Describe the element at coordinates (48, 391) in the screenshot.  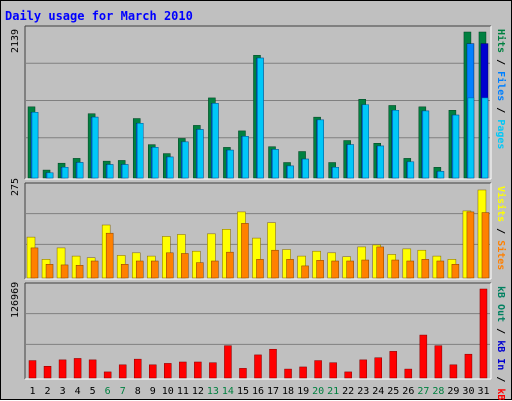
I see `day-label: 2` at that location.